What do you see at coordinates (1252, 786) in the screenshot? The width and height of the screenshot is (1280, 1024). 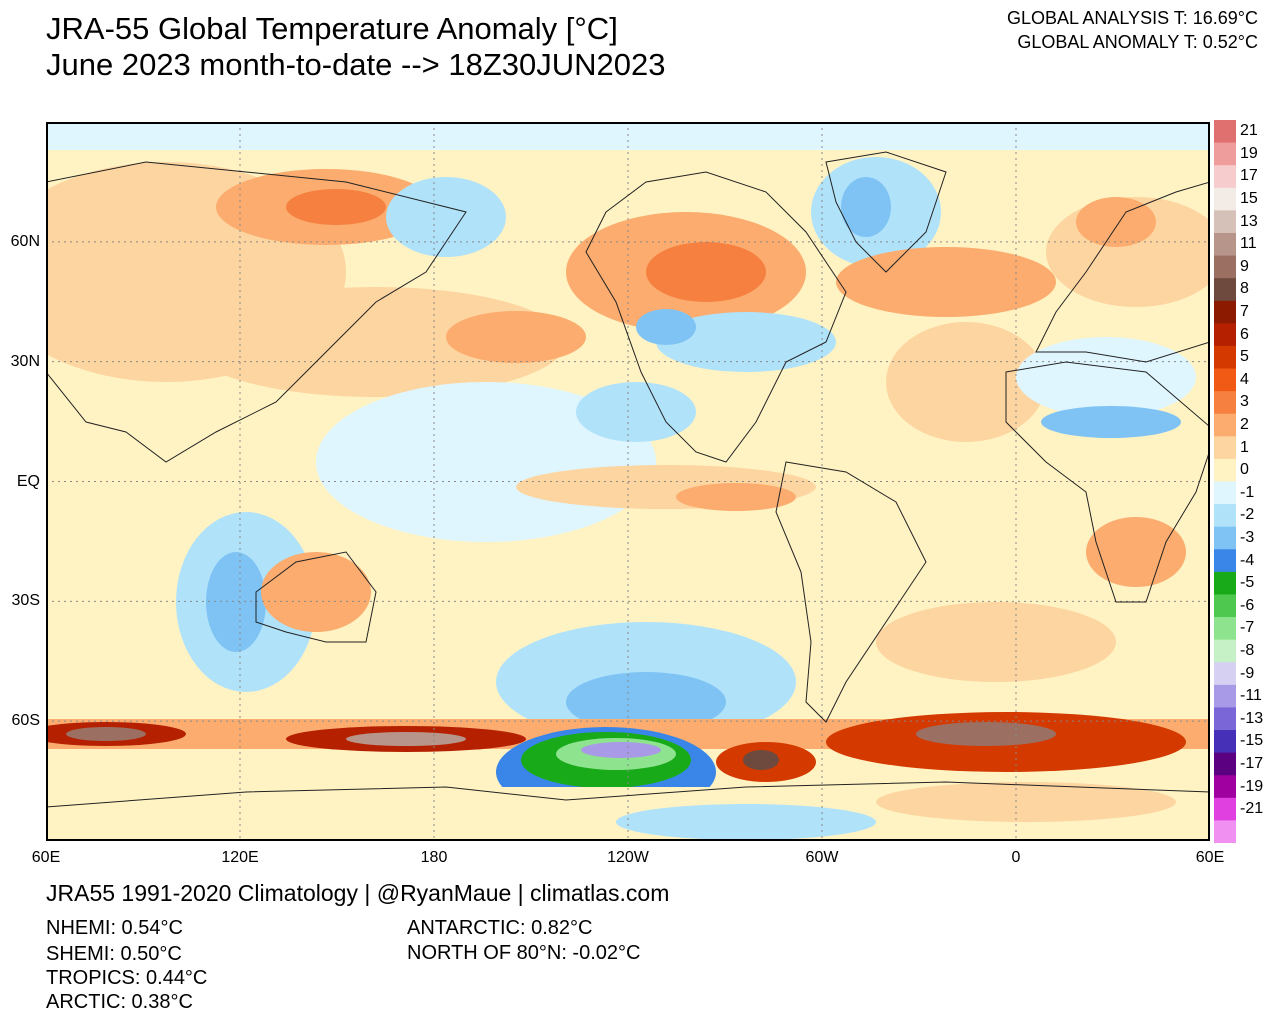 I see `colorbar-level-label: -19` at bounding box center [1252, 786].